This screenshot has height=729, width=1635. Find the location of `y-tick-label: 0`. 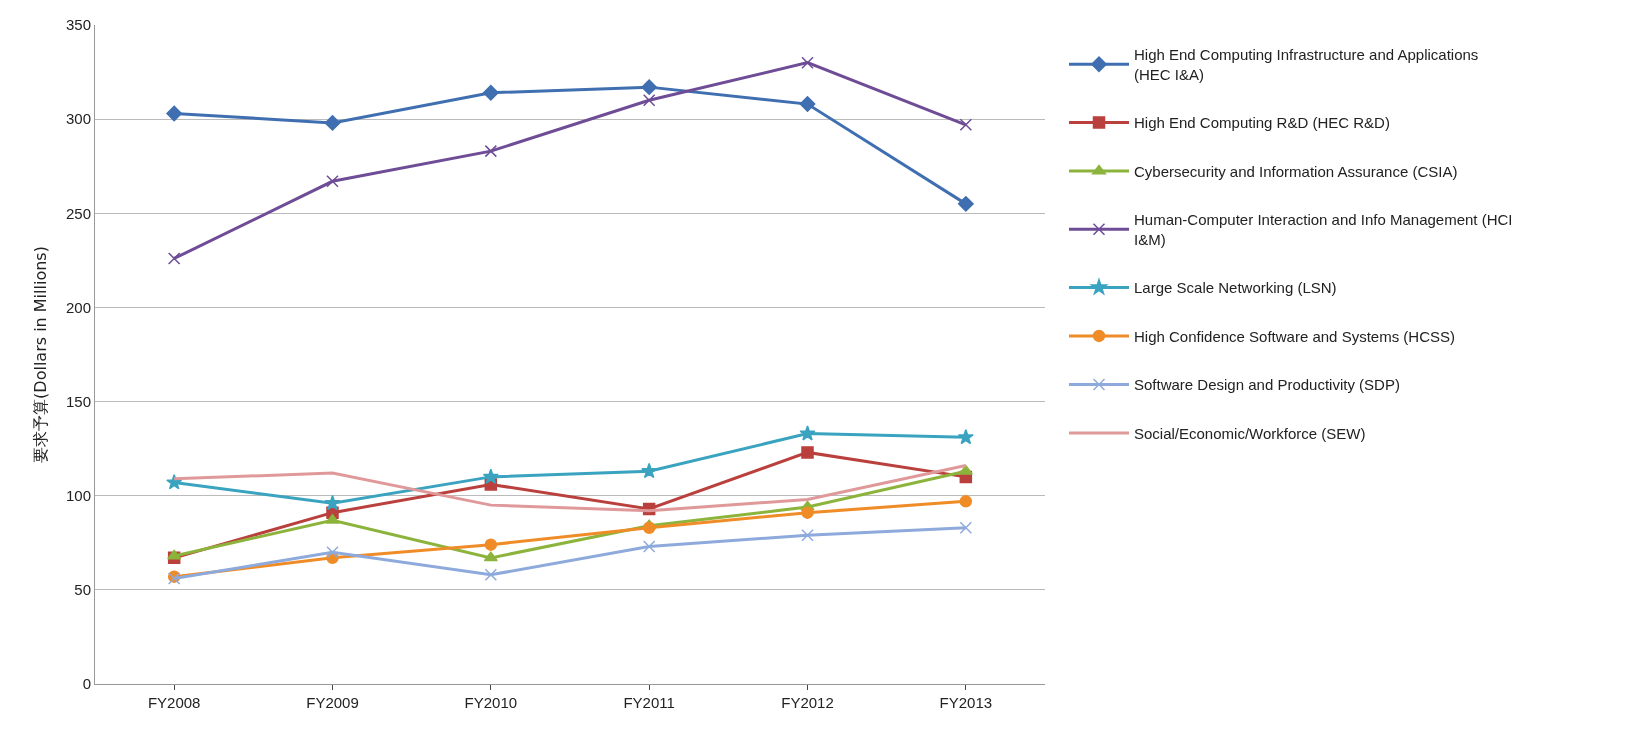

y-tick-label: 0 is located at coordinates (86, 684).